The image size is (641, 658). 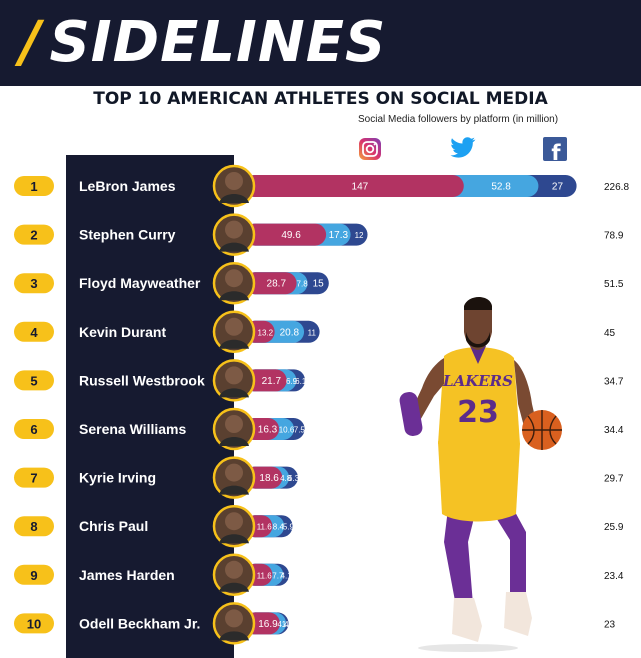 I want to click on instagram-value-label: 18.6, so click(x=269, y=478).